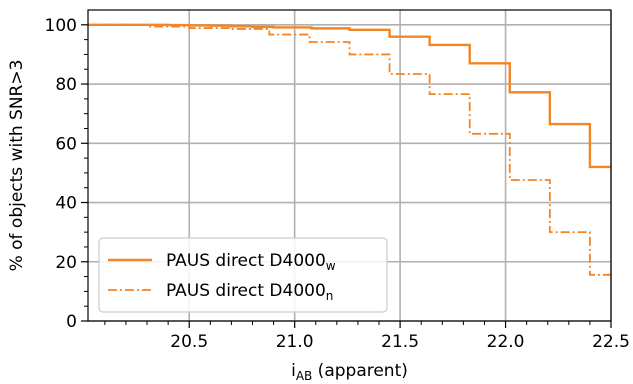 The image size is (633, 384). Describe the element at coordinates (66, 144) in the screenshot. I see `y-tick-label: 60` at that location.